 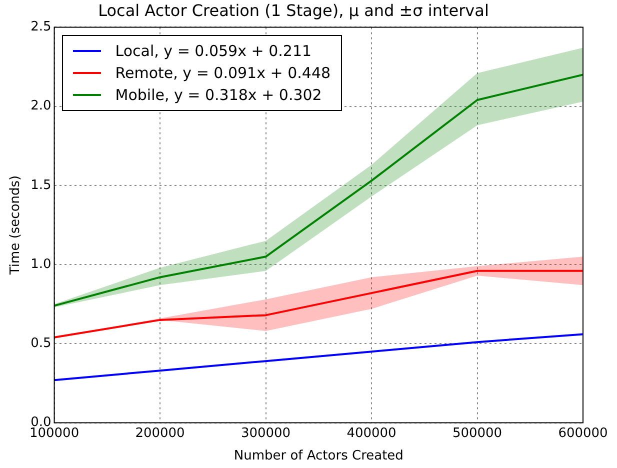 What do you see at coordinates (265, 433) in the screenshot?
I see `x-tick-label: 300000` at bounding box center [265, 433].